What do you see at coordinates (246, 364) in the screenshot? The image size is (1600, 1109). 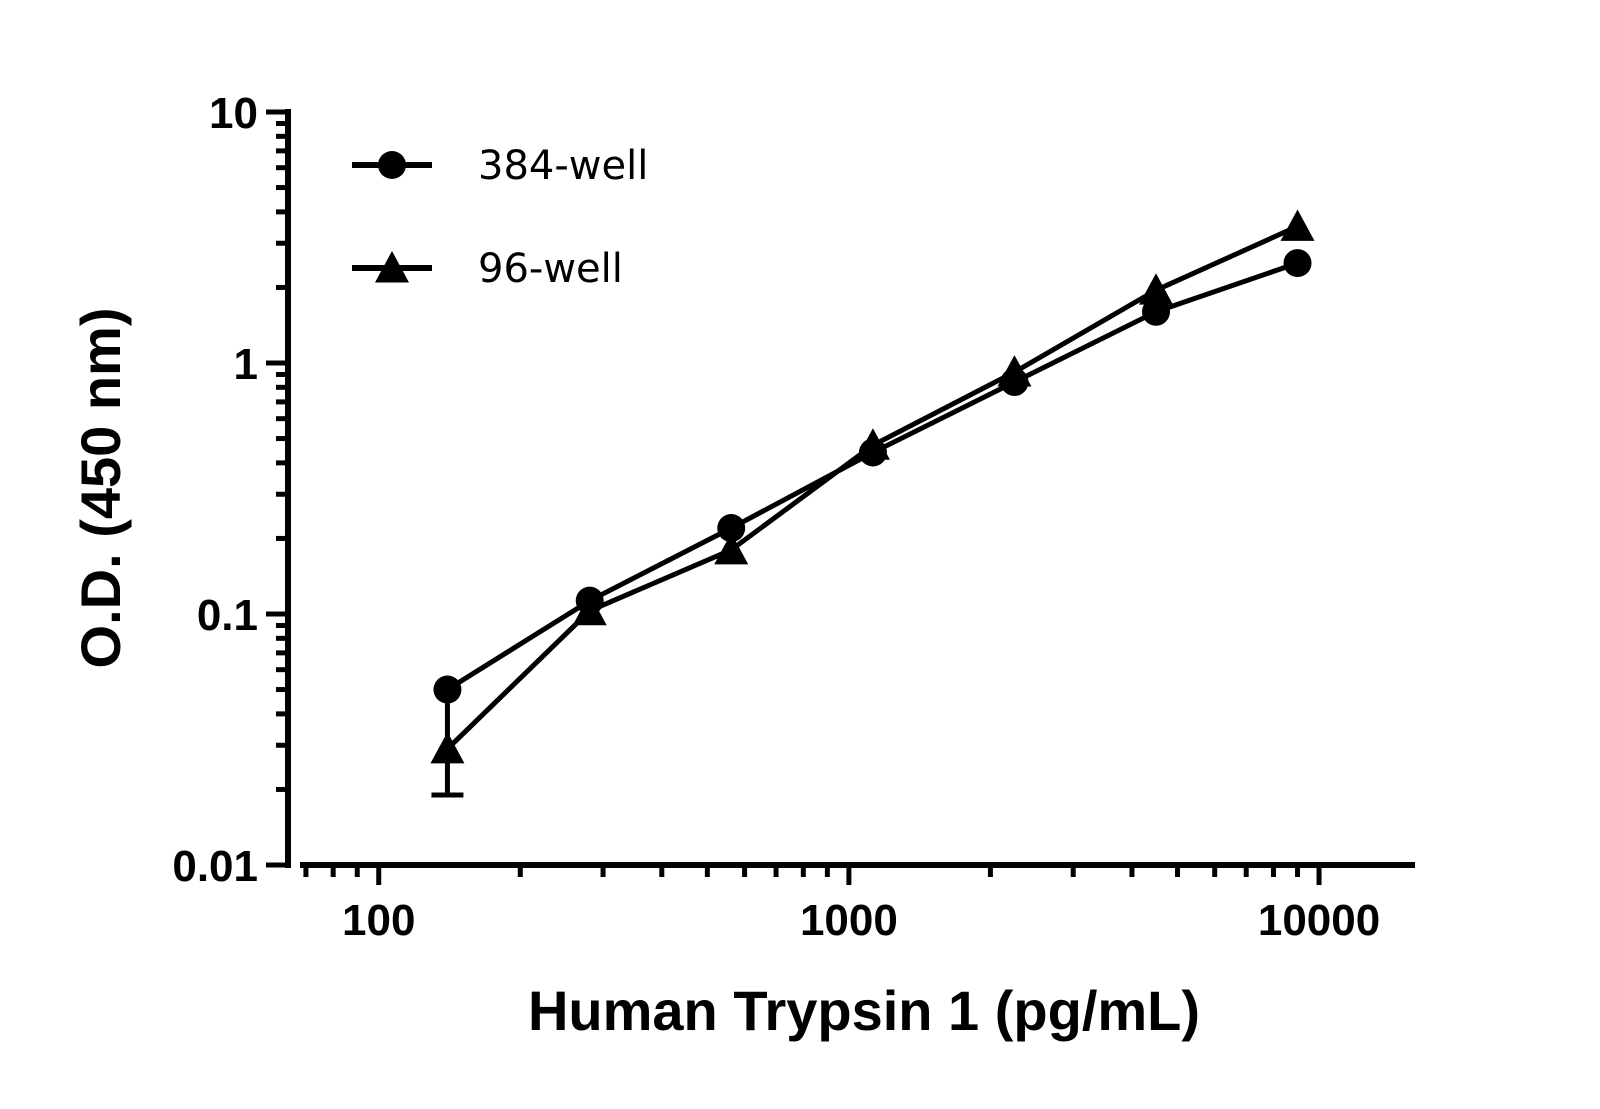 I see `y-tick-label: 1` at bounding box center [246, 364].